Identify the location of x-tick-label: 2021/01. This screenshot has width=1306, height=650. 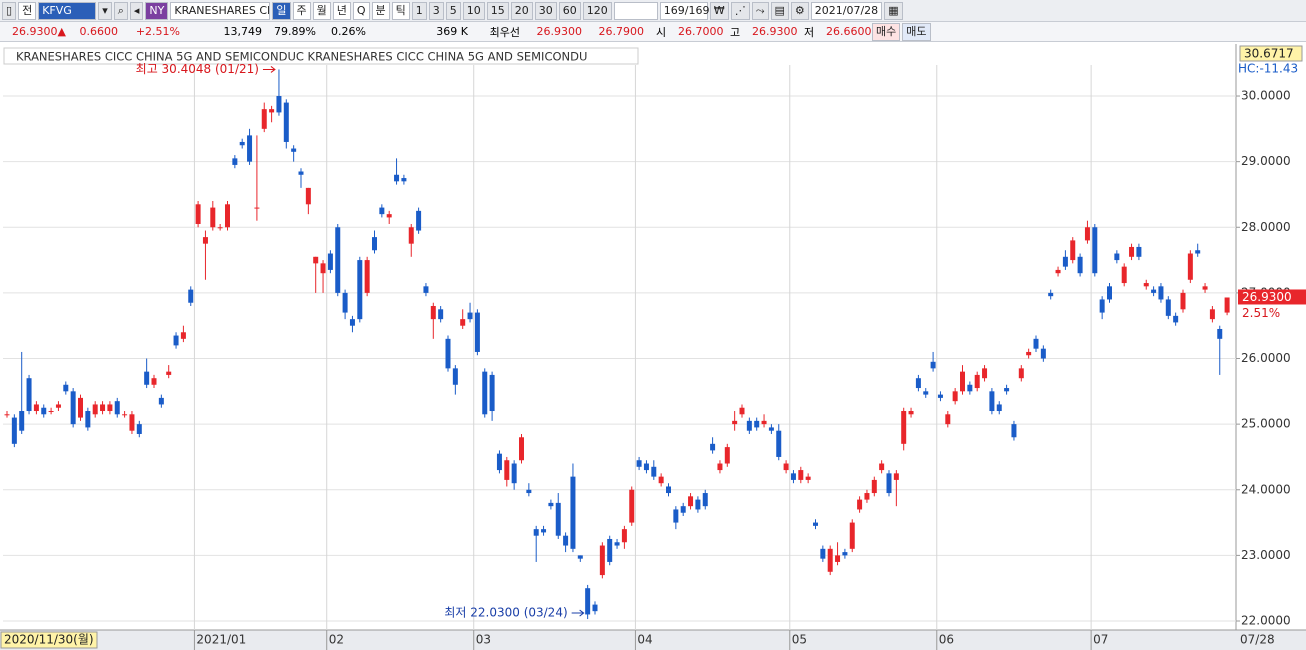
(221, 640).